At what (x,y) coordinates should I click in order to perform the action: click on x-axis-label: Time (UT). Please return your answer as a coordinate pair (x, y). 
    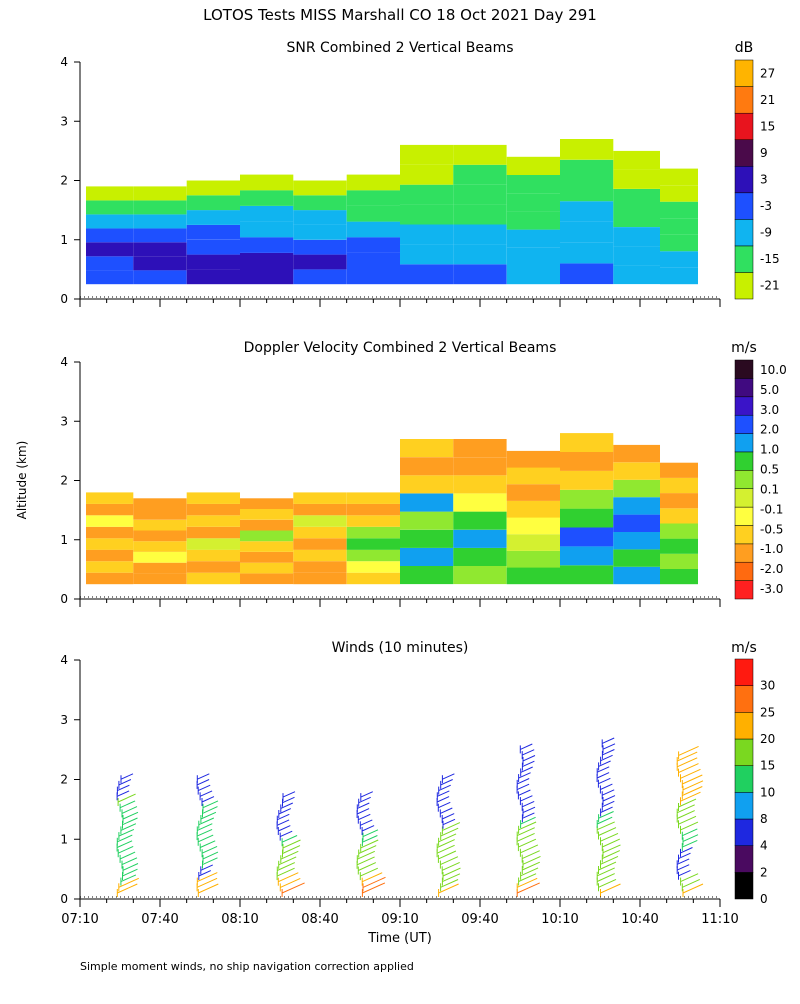
    Looking at the image, I should click on (399, 938).